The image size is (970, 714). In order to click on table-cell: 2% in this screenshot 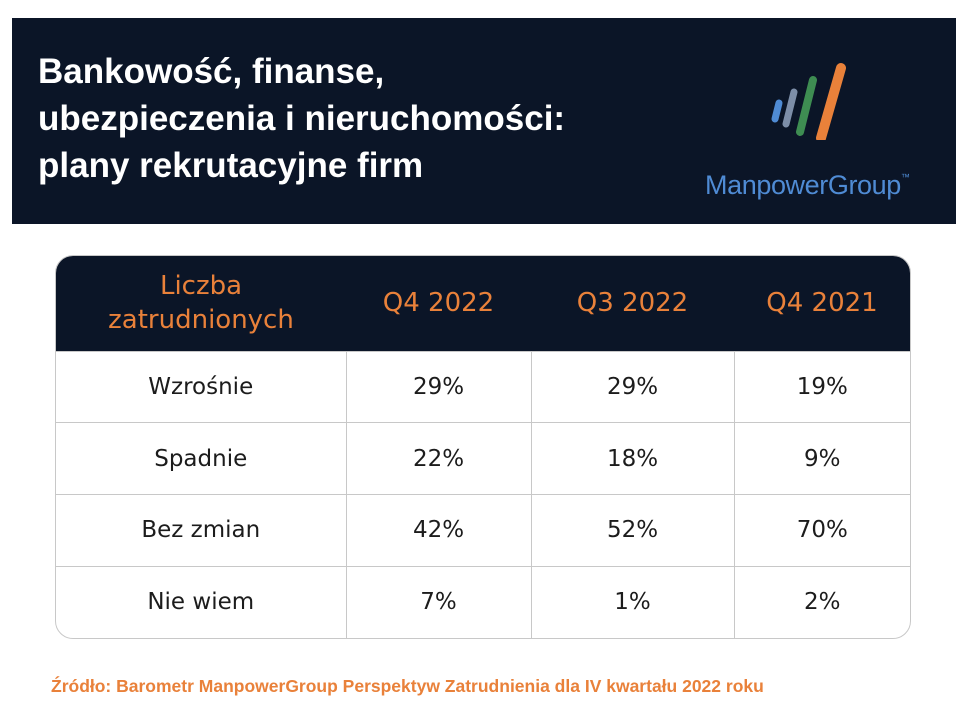, I will do `click(821, 601)`.